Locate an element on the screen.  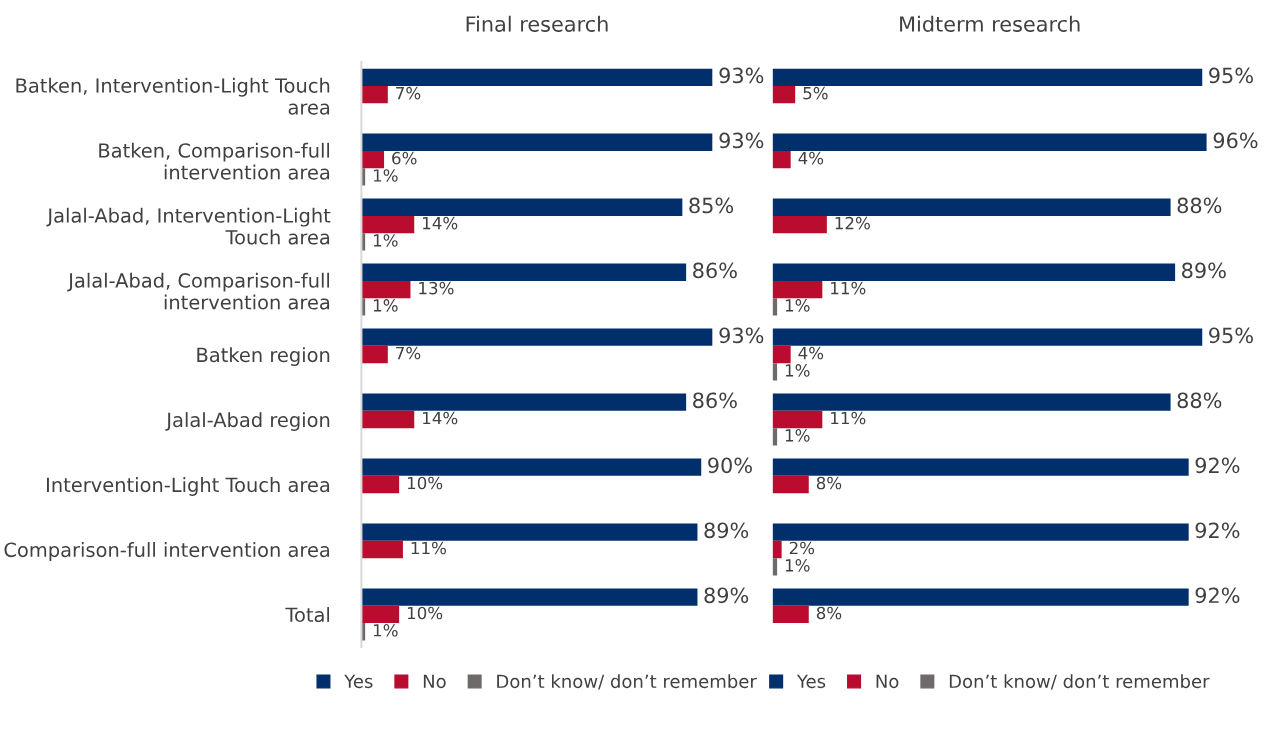
data-label: 13% is located at coordinates (436, 288).